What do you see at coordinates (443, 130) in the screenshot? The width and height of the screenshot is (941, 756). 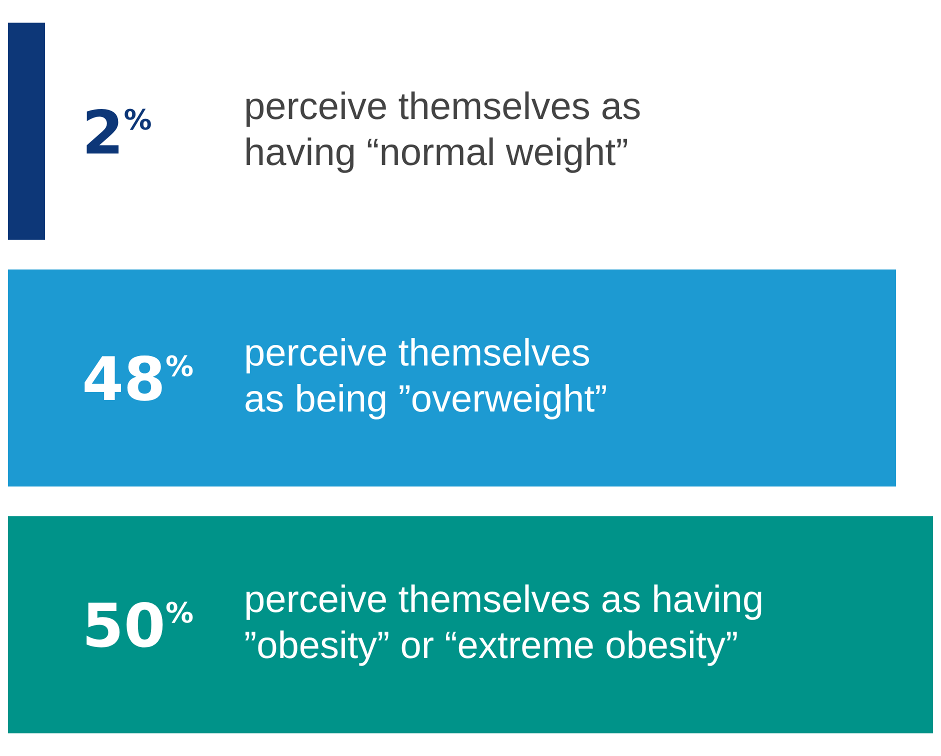 I see `y-tick-label: perceive themselves as having “normal weight”` at bounding box center [443, 130].